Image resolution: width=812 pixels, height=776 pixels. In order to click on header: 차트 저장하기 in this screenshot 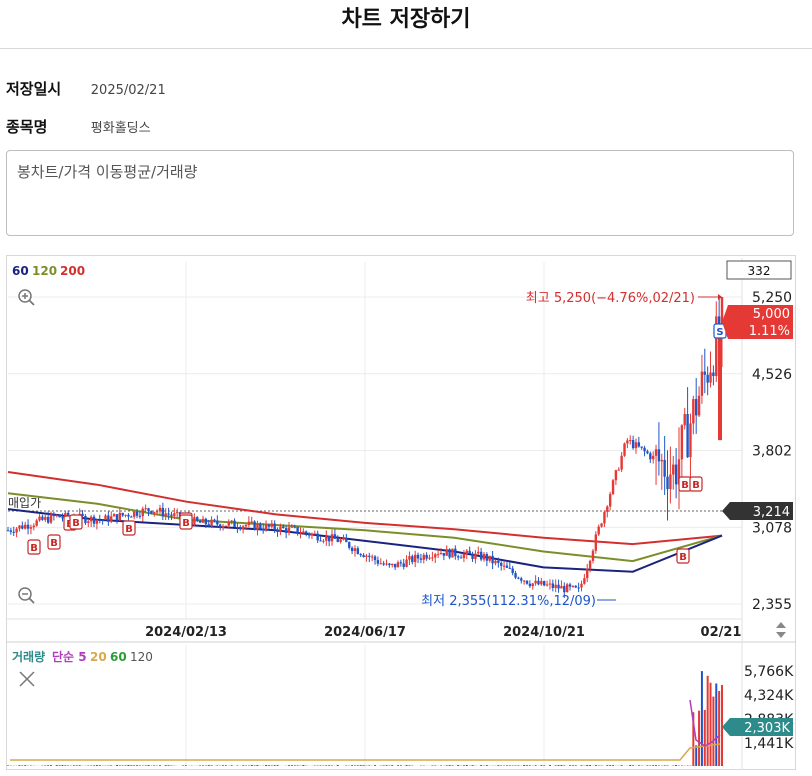, I will do `click(406, 24)`.